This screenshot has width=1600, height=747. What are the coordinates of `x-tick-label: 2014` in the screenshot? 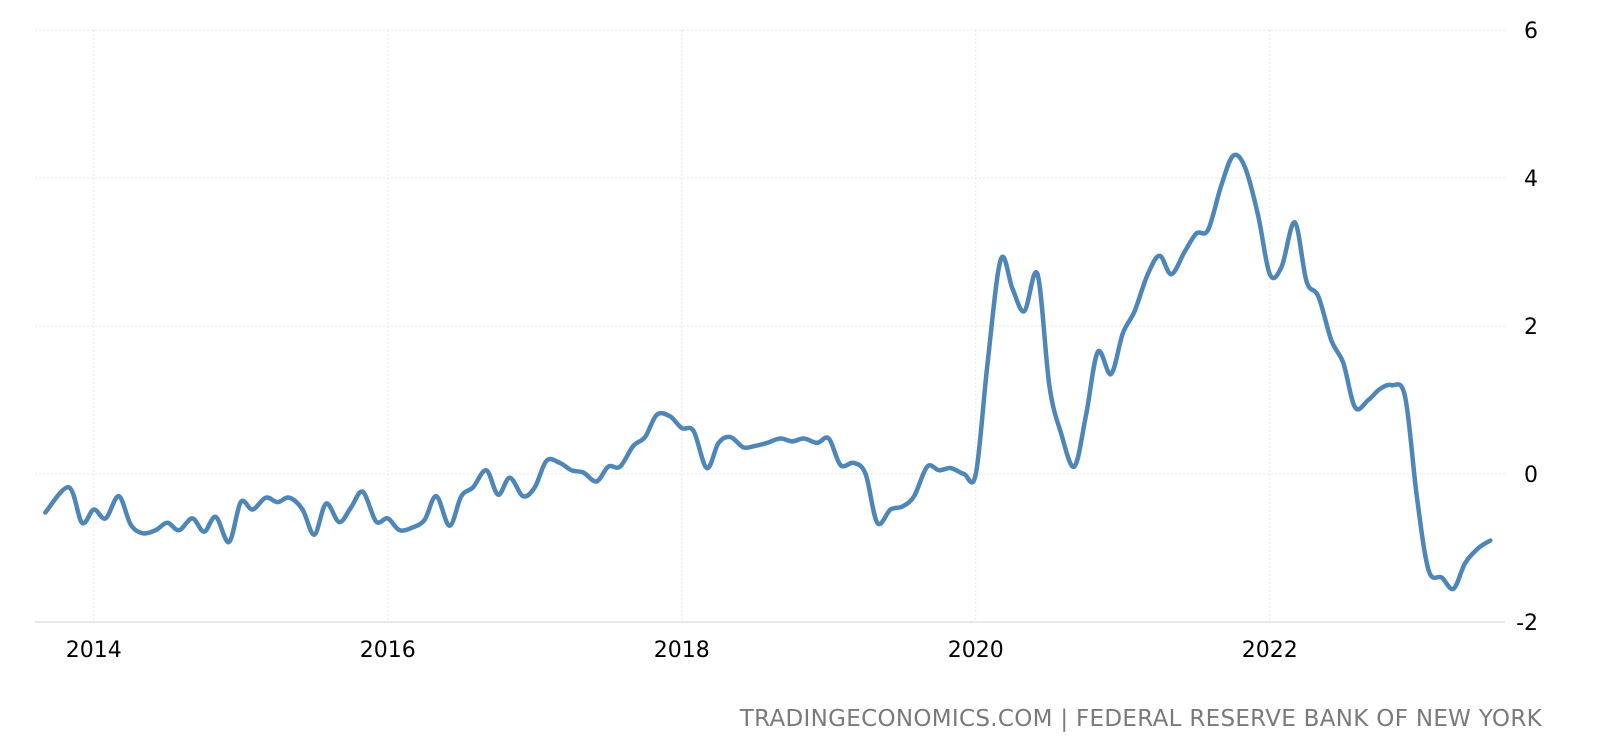 It's located at (94, 650).